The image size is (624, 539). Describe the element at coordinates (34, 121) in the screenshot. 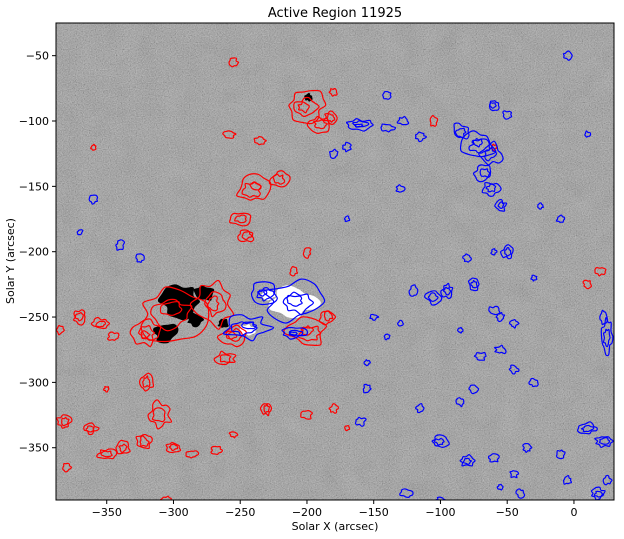

I see `y-tick-label: −100` at that location.